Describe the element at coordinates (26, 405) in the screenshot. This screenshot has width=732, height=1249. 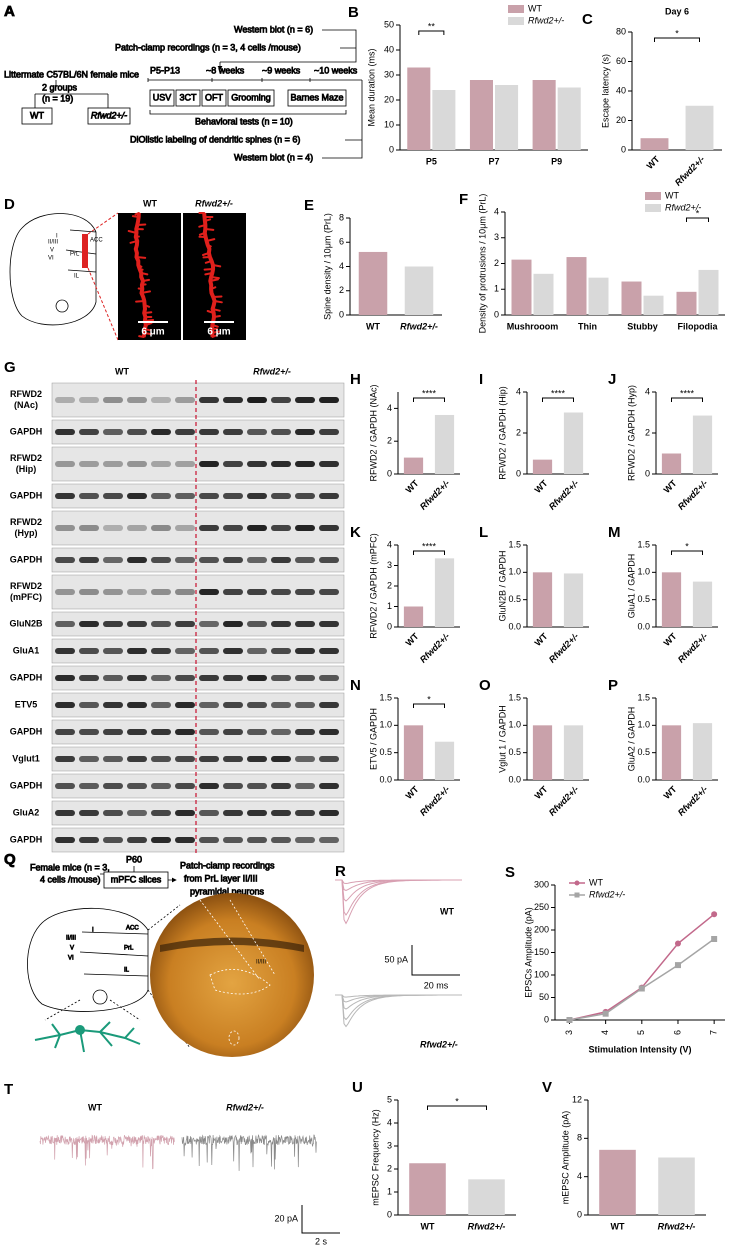
I see `blot-label: (NAc)` at that location.